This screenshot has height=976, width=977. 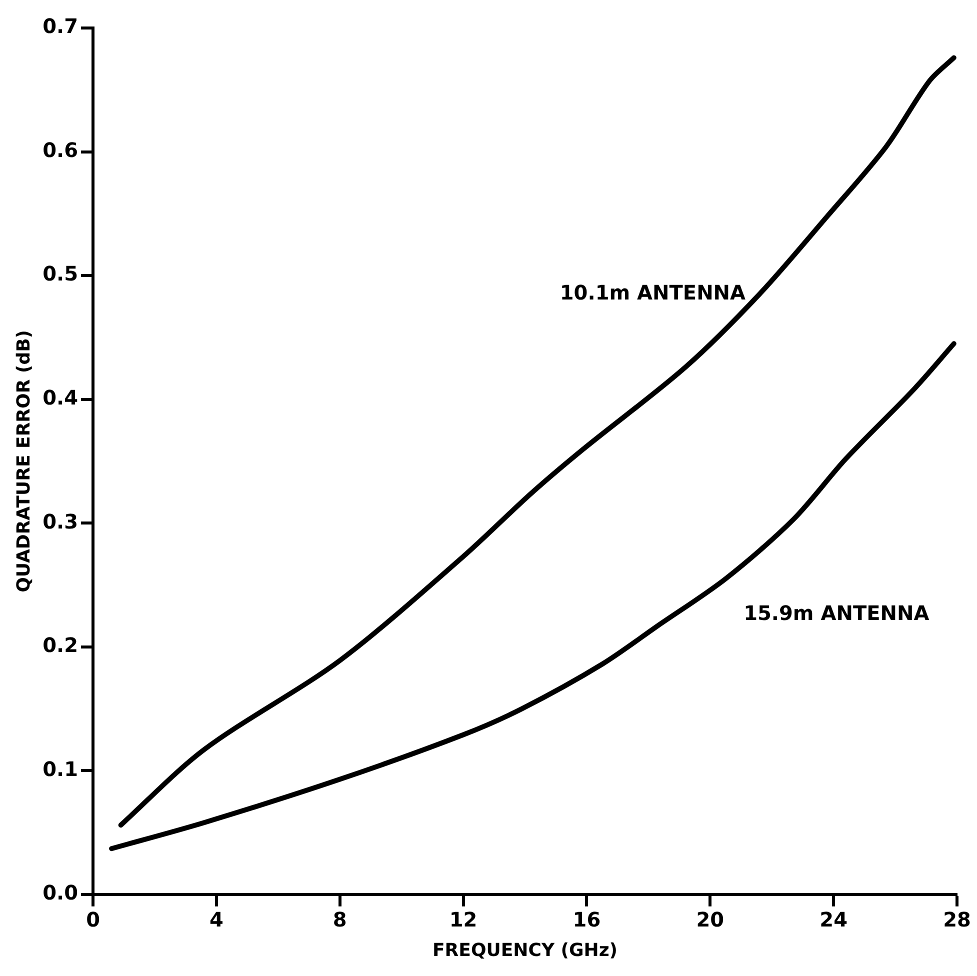 I want to click on y-axis-title: QUADRATURE ERROR (dB), so click(x=23, y=461).